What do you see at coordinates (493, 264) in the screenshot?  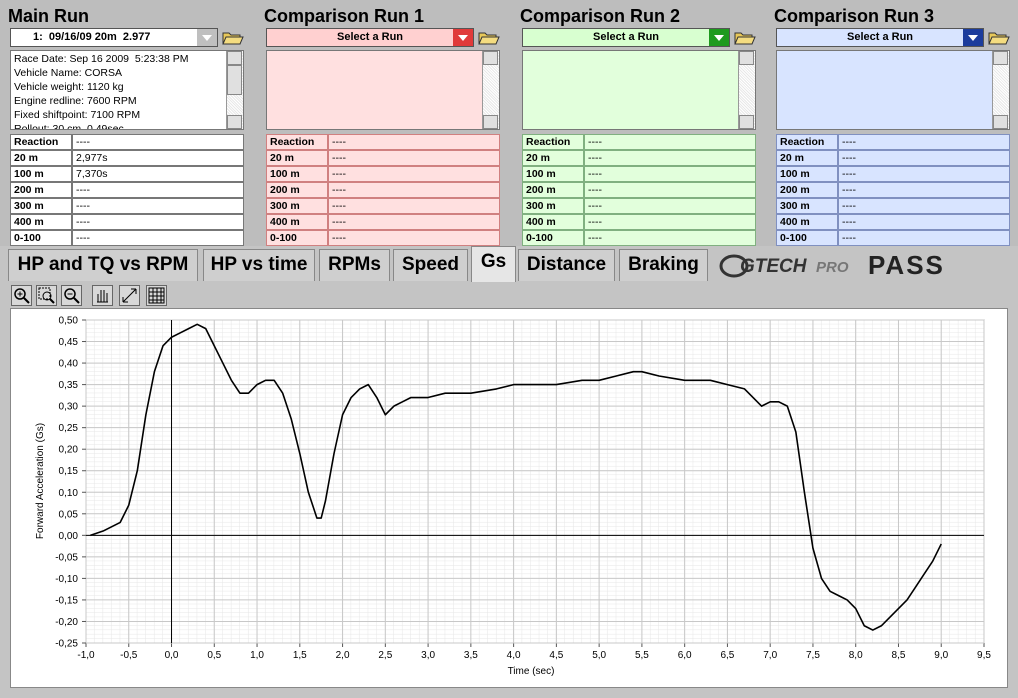 I see `tab: Gs` at bounding box center [493, 264].